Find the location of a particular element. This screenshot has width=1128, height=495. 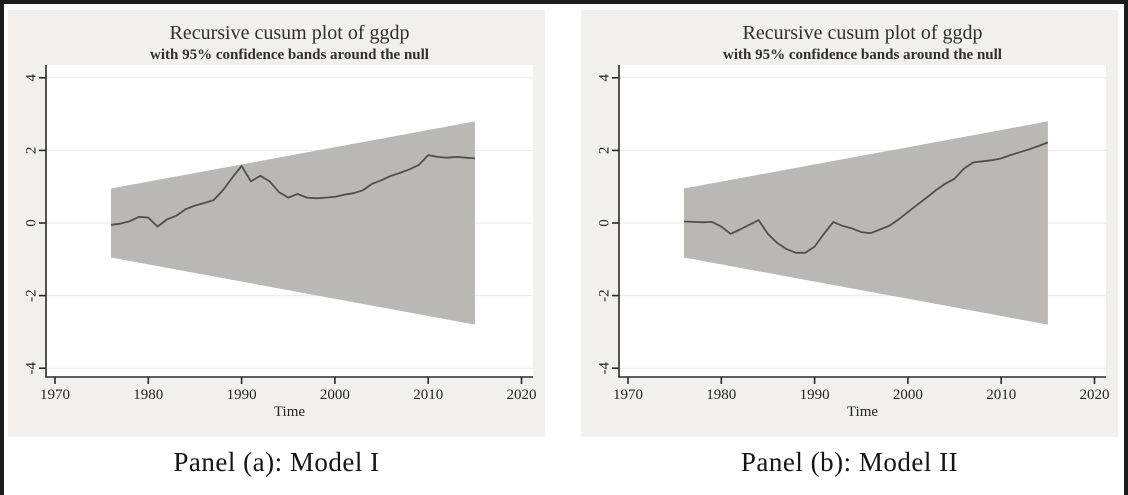

panel-a-caption: Panel (a): Model I is located at coordinates (276, 462).